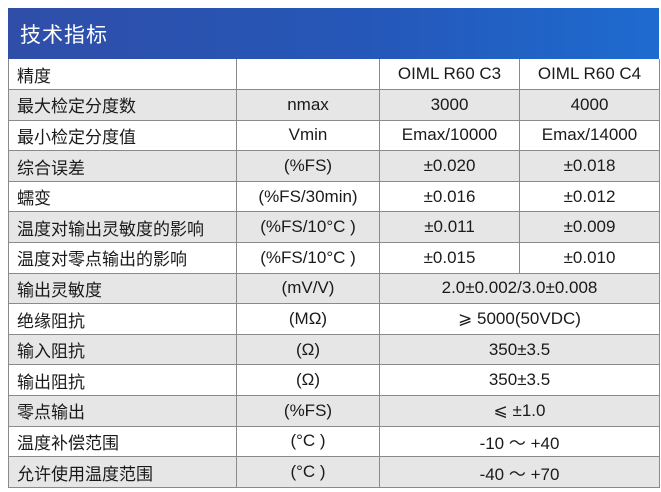  I want to click on table-row: 输出阻抗 (Ω) 350±3.5, so click(334, 380).